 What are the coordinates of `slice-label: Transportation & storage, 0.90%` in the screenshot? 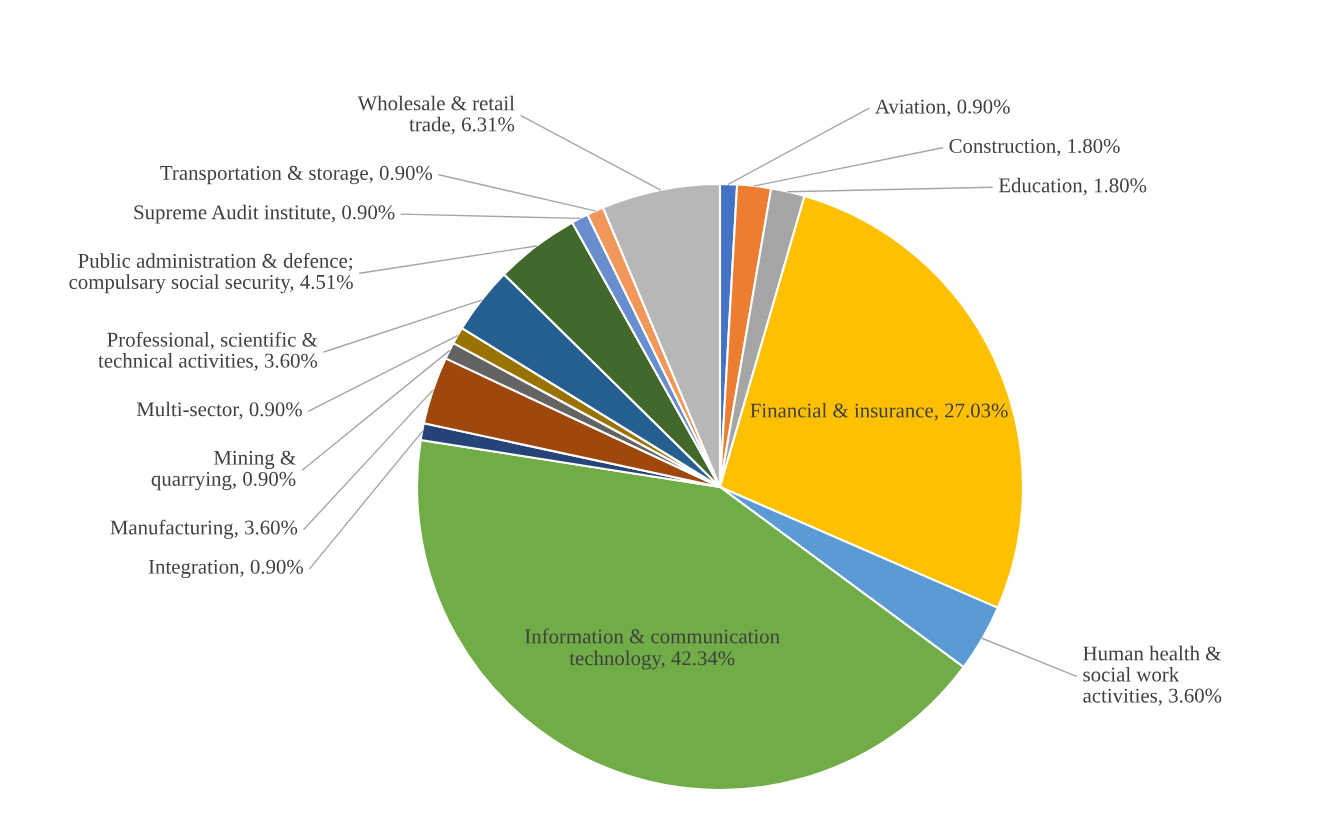 It's located at (296, 175).